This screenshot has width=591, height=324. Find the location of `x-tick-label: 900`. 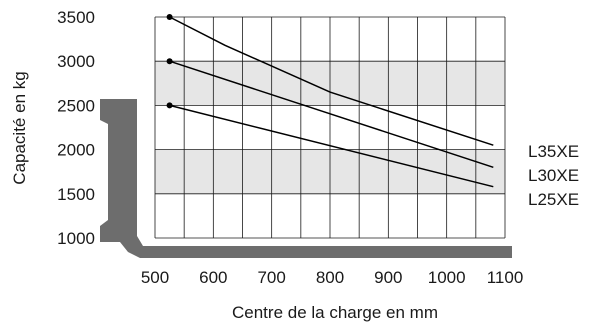

x-tick-label: 900 is located at coordinates (388, 277).